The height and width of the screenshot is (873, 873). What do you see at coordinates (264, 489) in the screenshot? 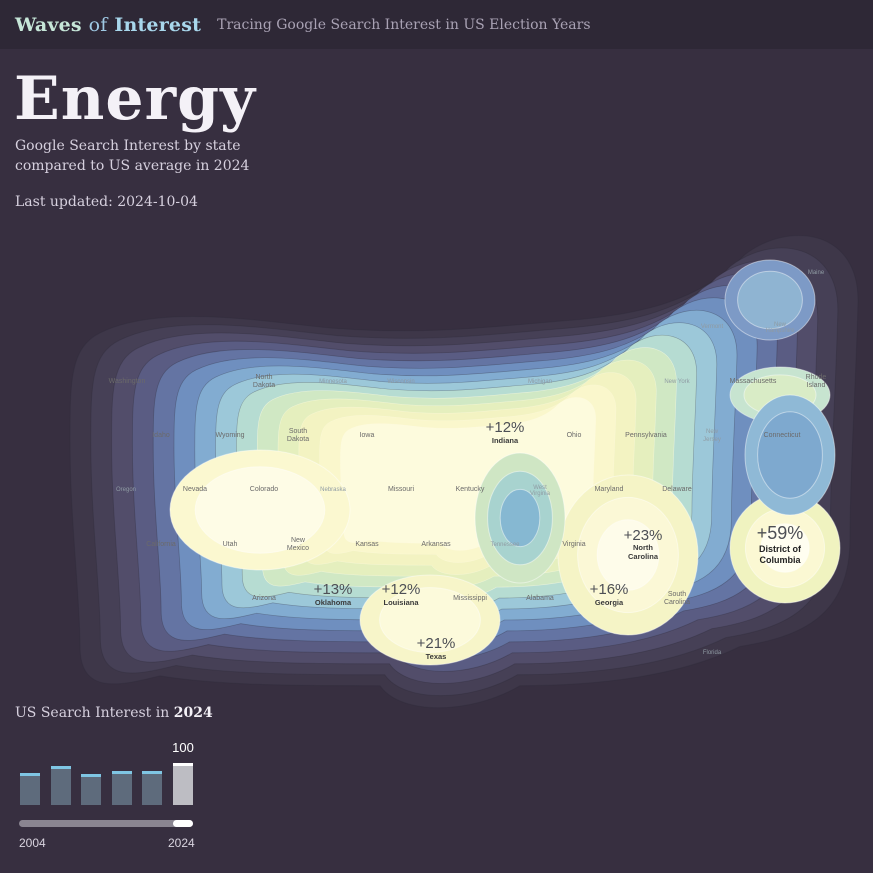
I see `label-colorado: Colorado` at bounding box center [264, 489].